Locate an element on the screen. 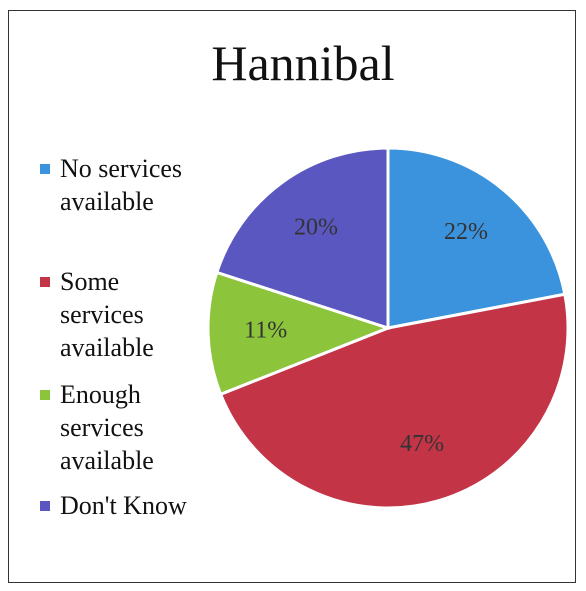  legend-label: Enough services available is located at coordinates (107, 427).